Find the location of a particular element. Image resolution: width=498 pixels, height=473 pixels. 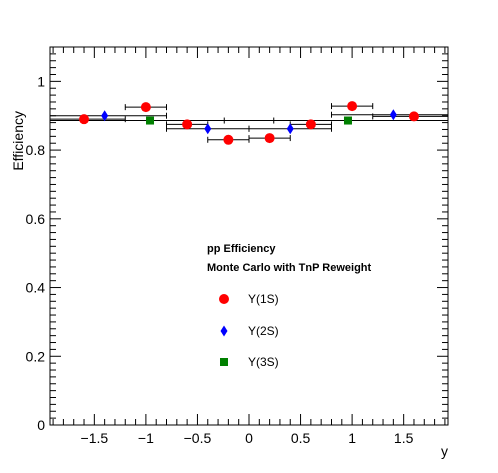

legend-label: Υ(1S) is located at coordinates (263, 299).